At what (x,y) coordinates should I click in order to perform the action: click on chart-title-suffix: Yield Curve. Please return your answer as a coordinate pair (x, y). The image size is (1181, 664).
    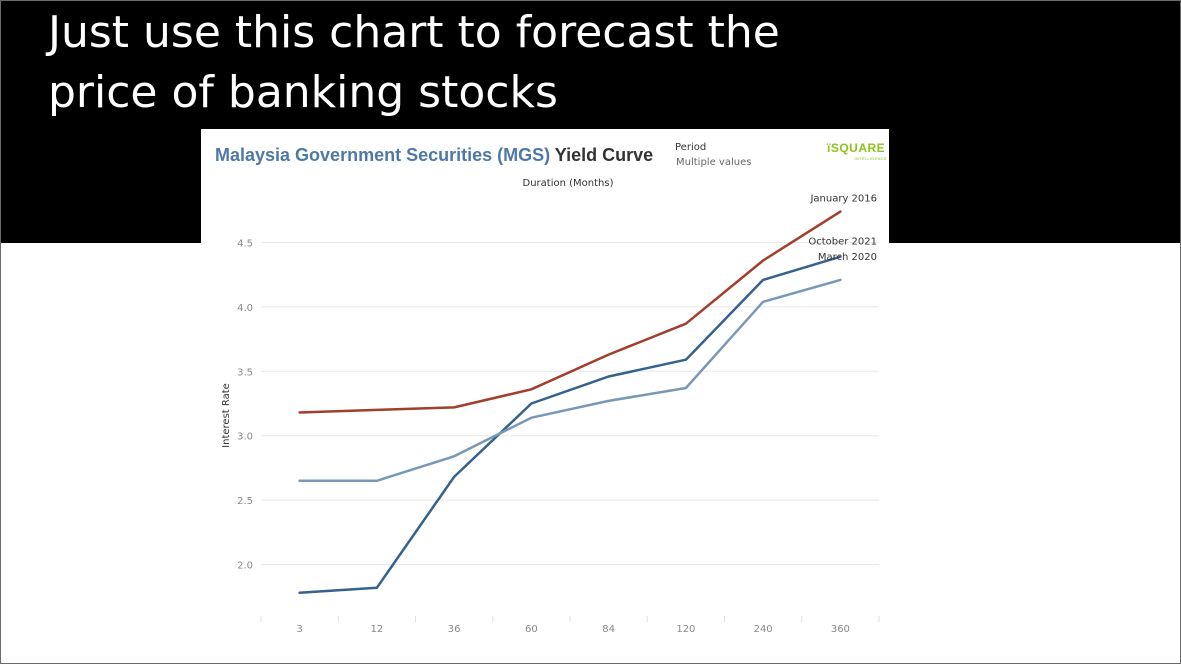
    Looking at the image, I should click on (604, 155).